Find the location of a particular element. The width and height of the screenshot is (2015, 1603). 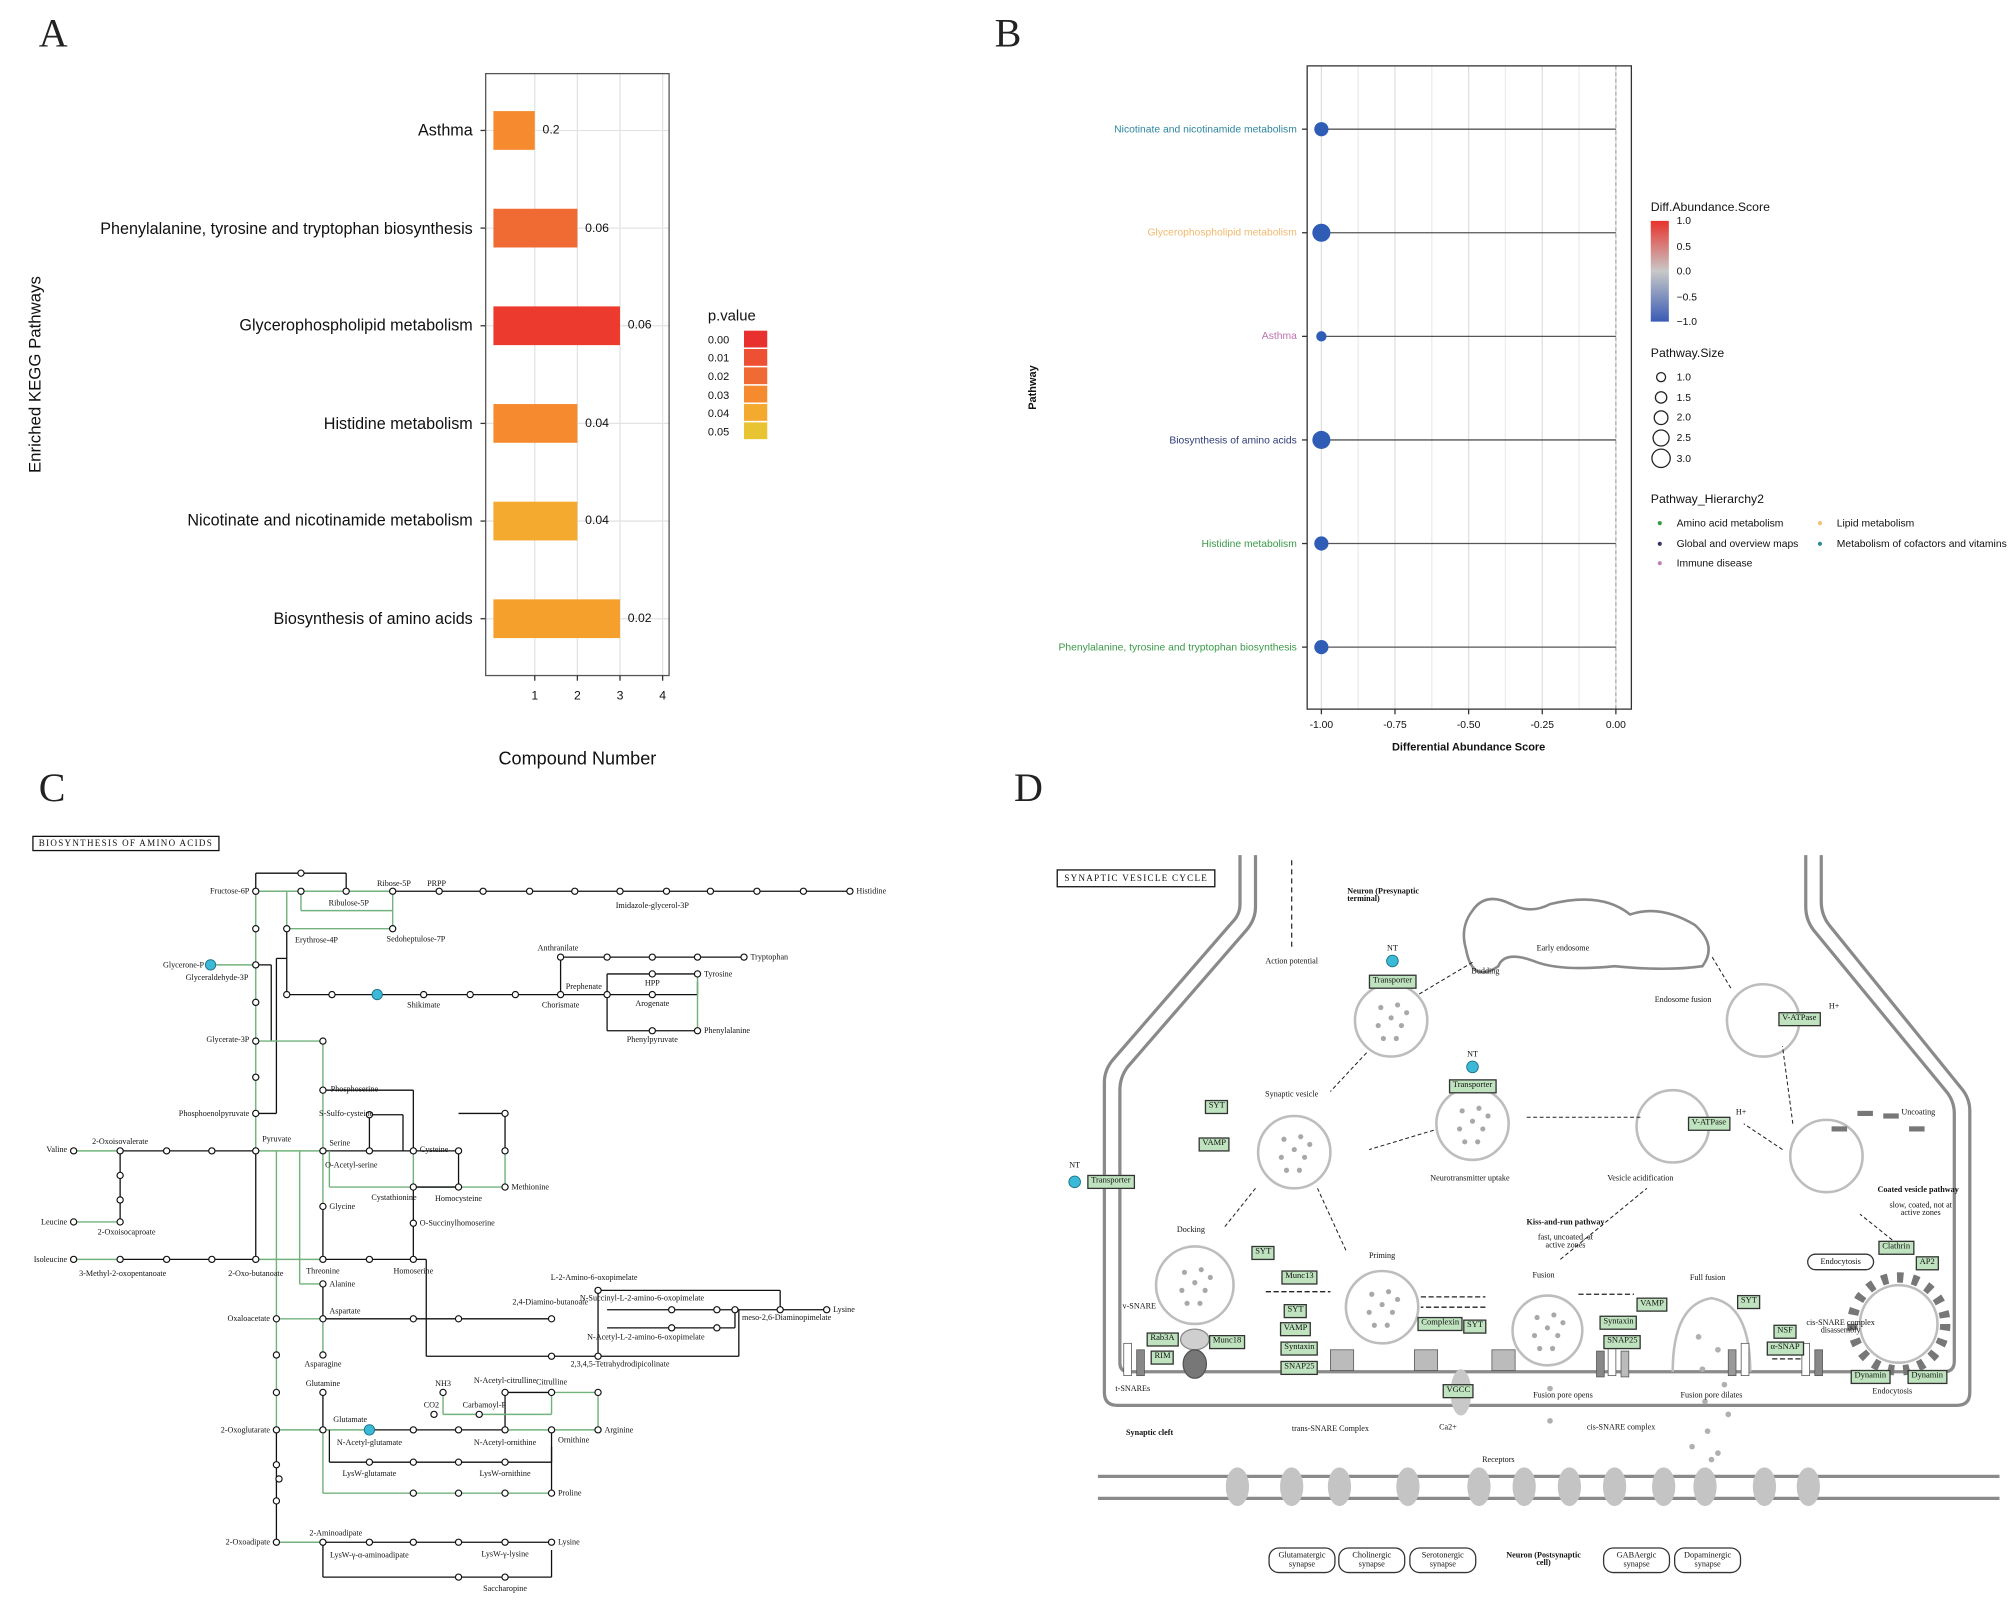

size-legend-label: 1.0 is located at coordinates (1683, 377).